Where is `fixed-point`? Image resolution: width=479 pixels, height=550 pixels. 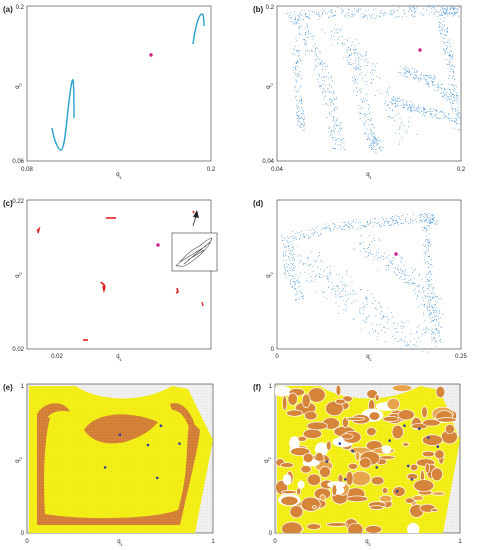
fixed-point is located at coordinates (161, 426).